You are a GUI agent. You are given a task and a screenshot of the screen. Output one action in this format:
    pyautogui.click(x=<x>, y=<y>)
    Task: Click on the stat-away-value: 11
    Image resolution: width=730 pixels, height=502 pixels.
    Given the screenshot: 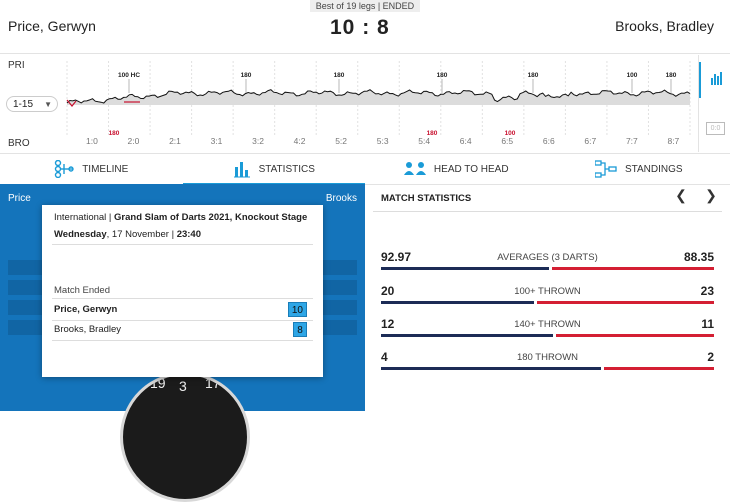 What is the action you would take?
    pyautogui.click(x=707, y=324)
    